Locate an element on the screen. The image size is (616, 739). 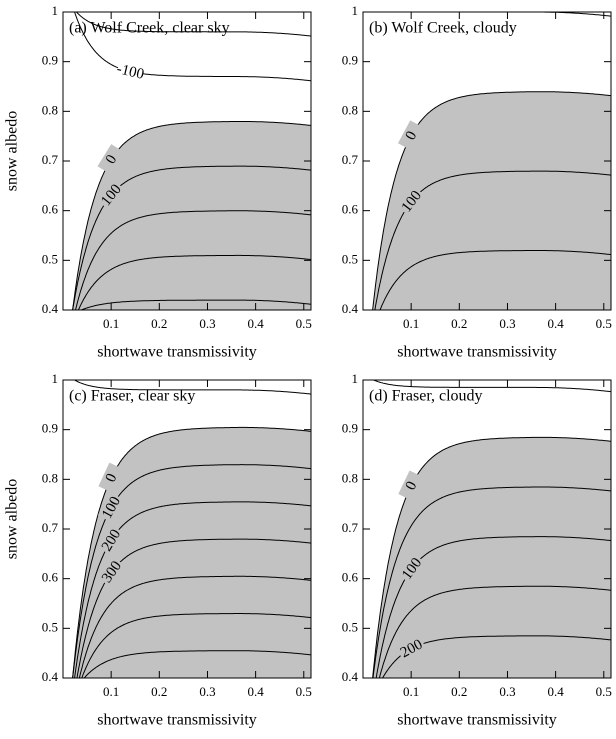
panel-title: (d) Fraser, cloudy is located at coordinates (426, 396).